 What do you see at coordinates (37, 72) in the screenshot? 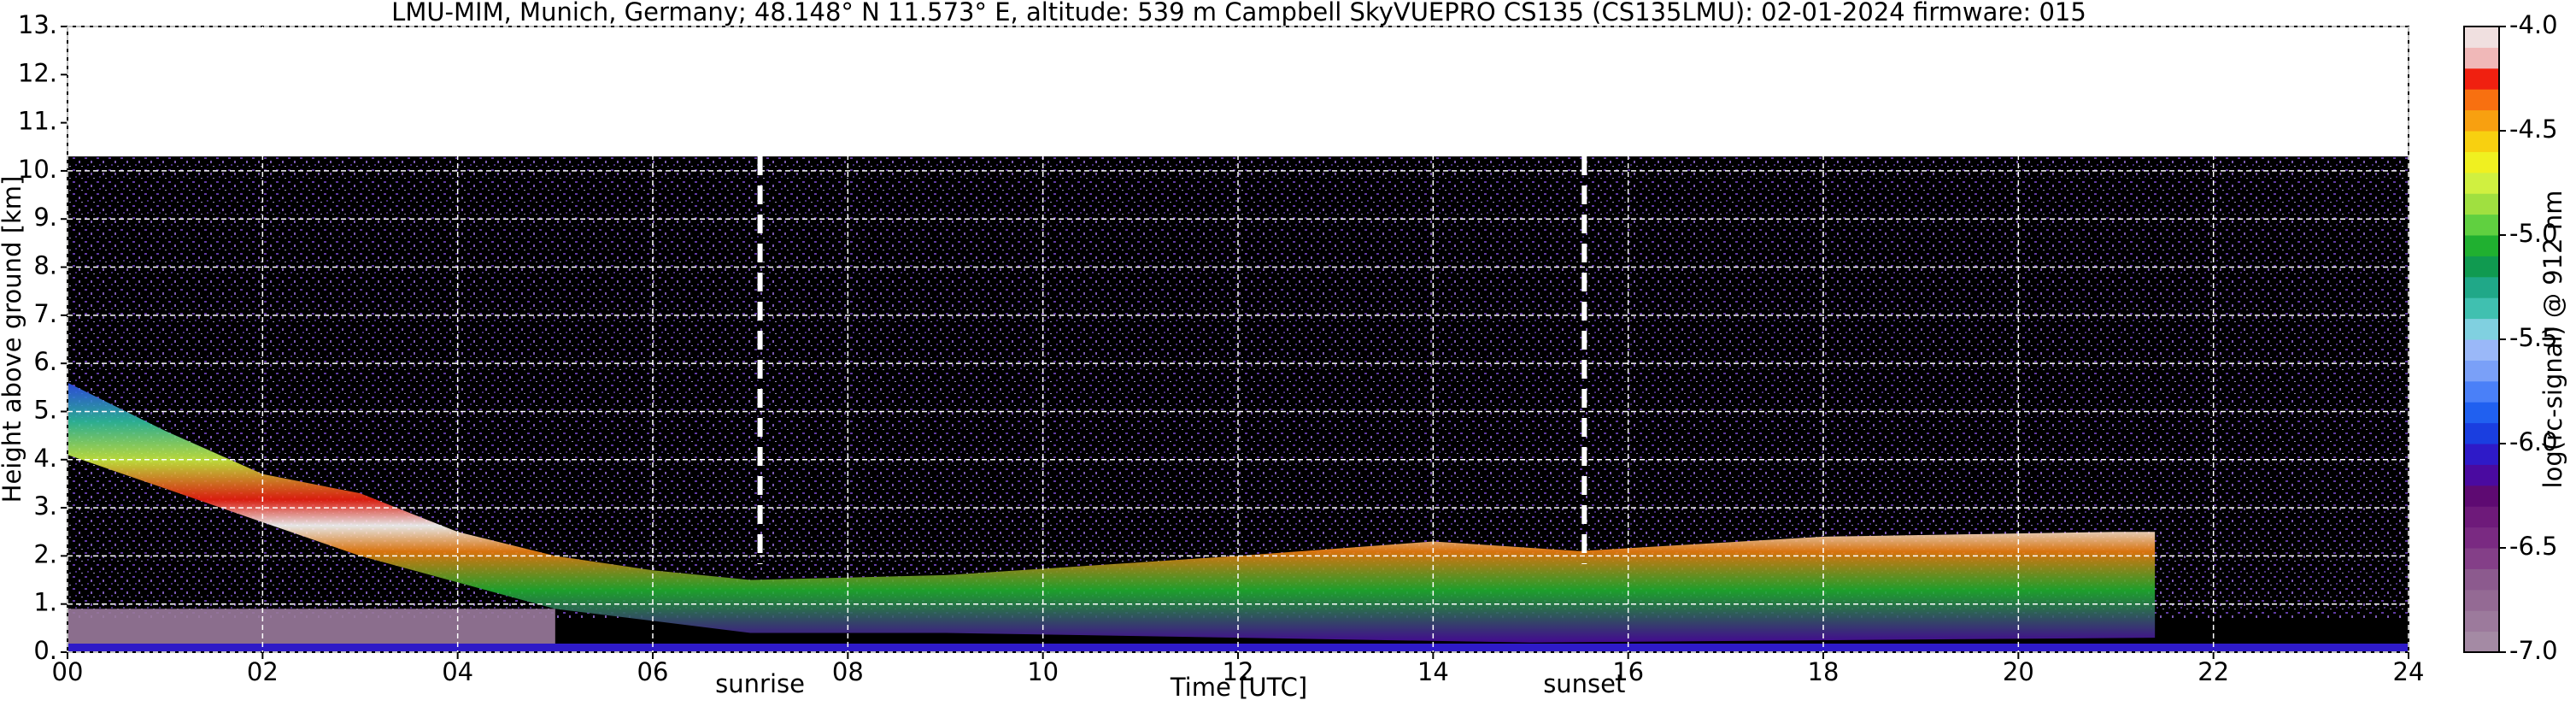
I see `y-tick-label: 12.` at bounding box center [37, 72].